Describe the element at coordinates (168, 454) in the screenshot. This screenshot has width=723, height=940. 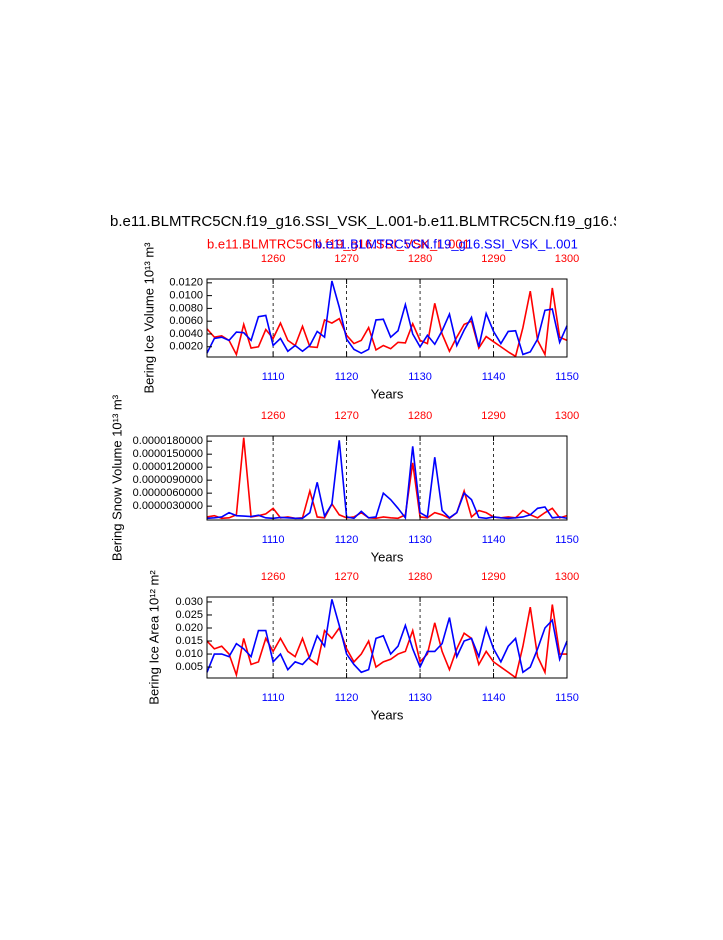
I see `y-tick-label: 0.0000150000` at that location.